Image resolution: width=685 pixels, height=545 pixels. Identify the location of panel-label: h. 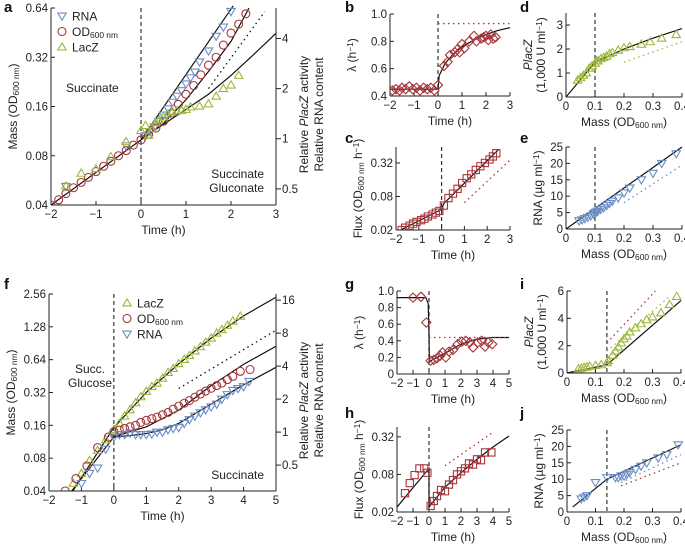
(349, 413).